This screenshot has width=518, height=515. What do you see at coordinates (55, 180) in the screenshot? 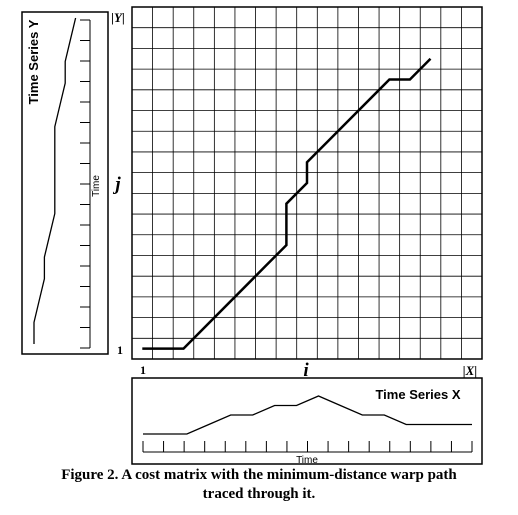
I see `series-y-line` at bounding box center [55, 180].